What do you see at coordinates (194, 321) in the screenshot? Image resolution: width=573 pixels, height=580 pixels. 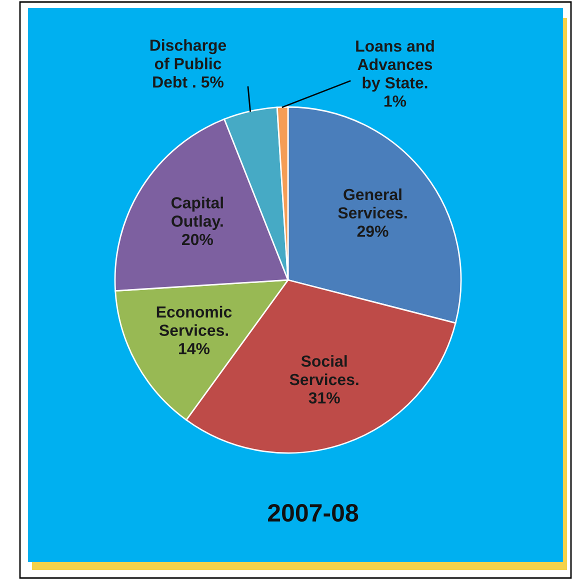 I see `slice-label: Economic Services.` at bounding box center [194, 321].